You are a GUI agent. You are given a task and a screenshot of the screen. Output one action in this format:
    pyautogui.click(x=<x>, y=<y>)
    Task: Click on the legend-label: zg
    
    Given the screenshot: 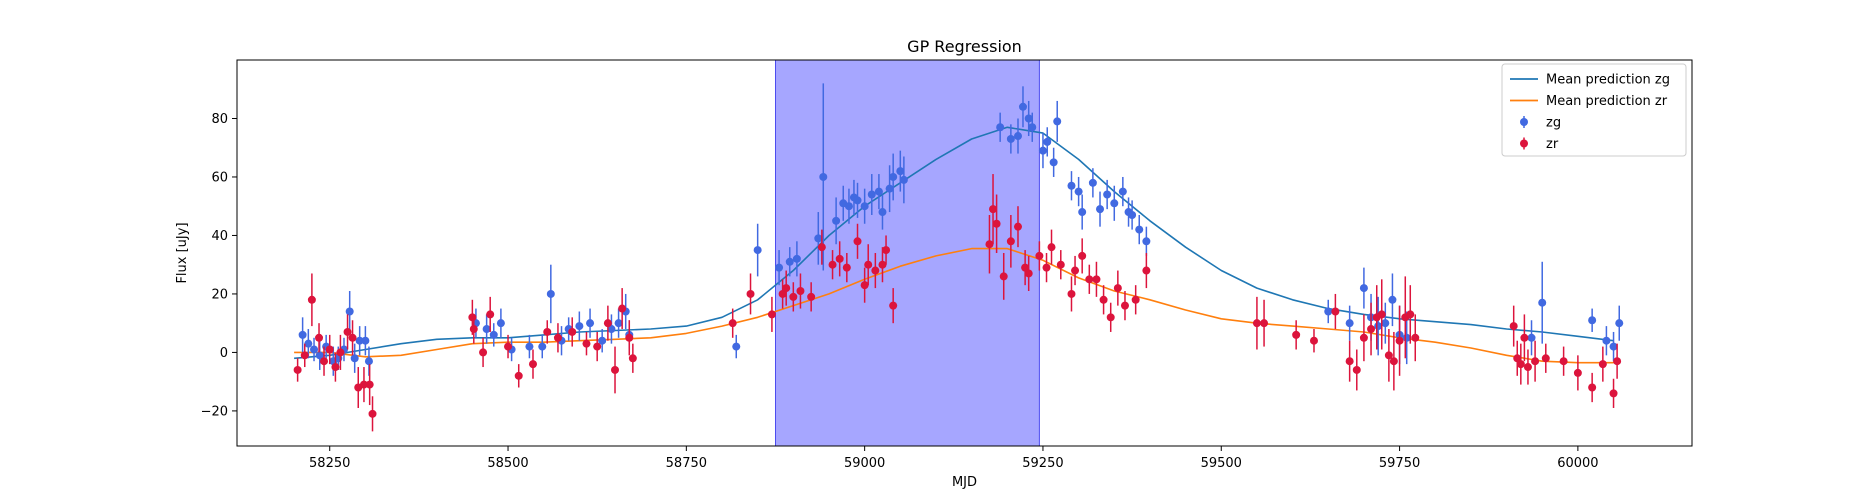 What is the action you would take?
    pyautogui.click(x=1553, y=123)
    